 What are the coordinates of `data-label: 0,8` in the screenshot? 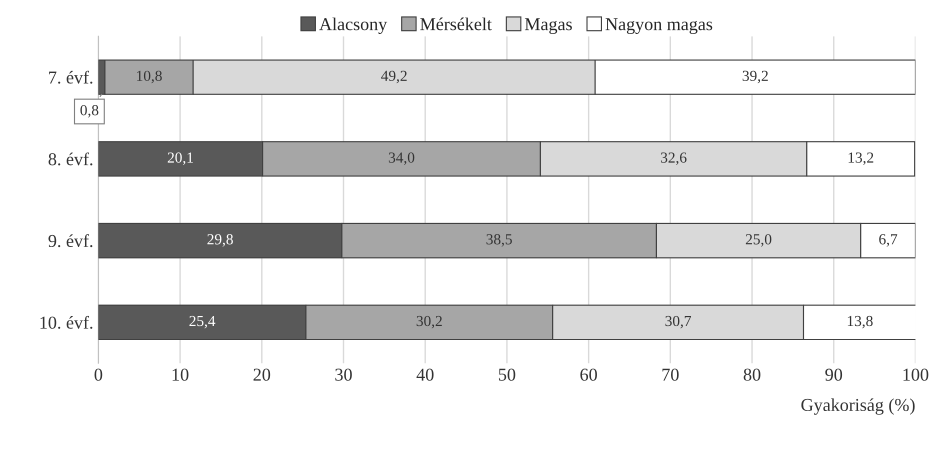 It's located at (89, 111).